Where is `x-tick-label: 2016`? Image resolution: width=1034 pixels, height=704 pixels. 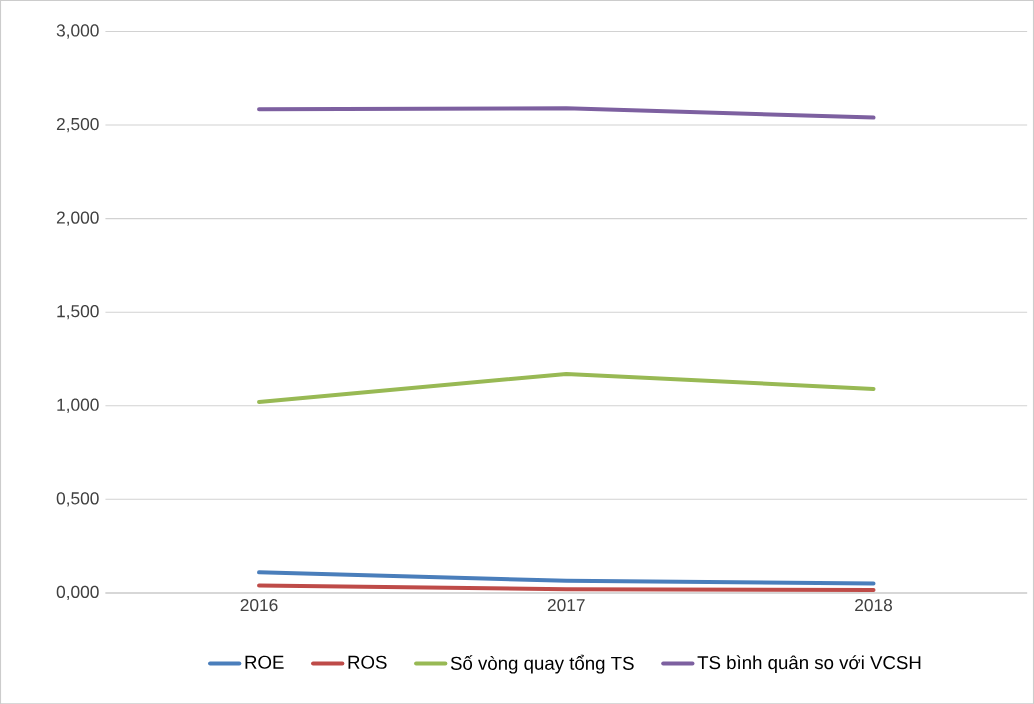 x-tick-label: 2016 is located at coordinates (259, 605).